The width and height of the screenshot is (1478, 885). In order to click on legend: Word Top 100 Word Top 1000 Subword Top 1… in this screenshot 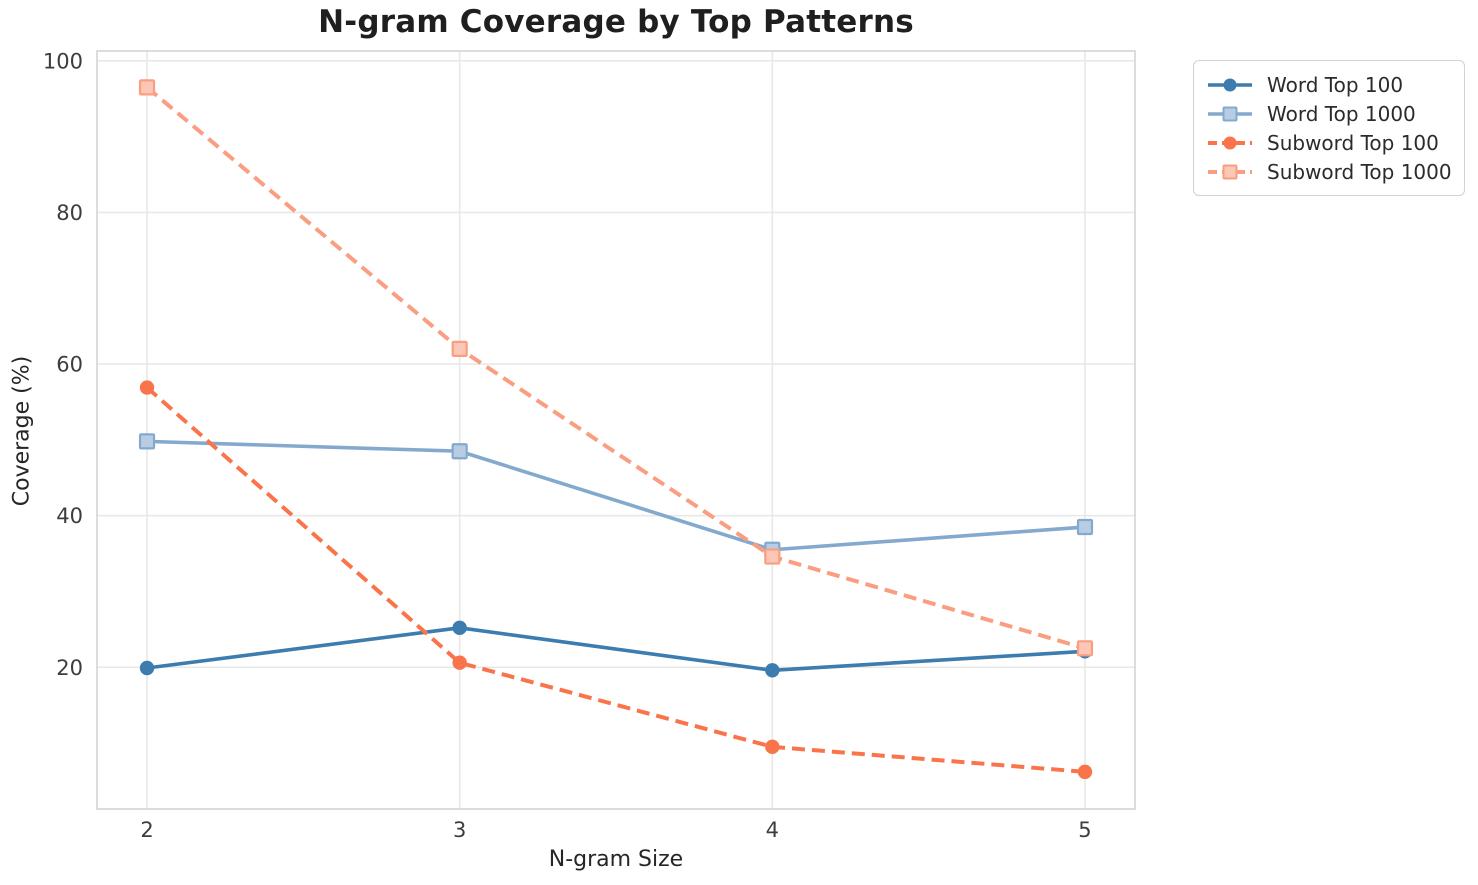, I will do `click(1329, 128)`.